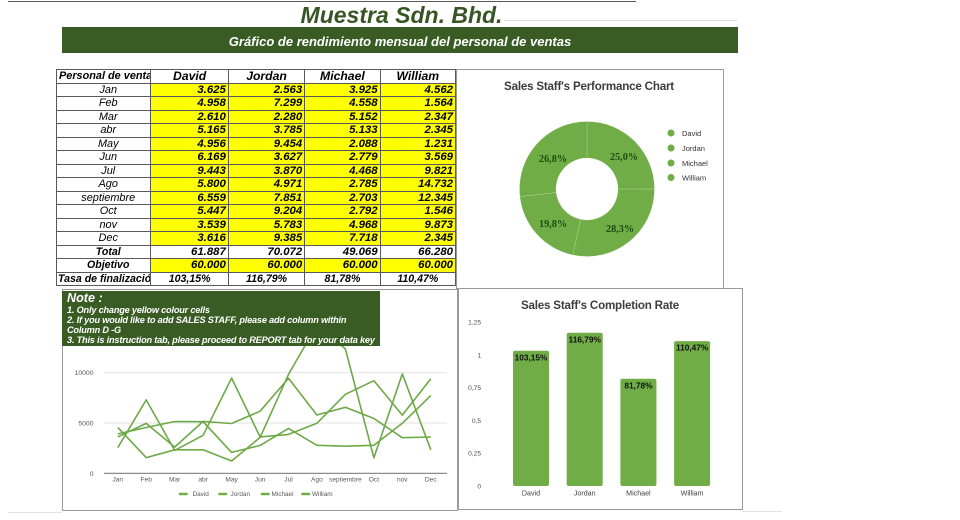 The height and width of the screenshot is (520, 960). I want to click on svg-text: Jun, so click(260, 480).